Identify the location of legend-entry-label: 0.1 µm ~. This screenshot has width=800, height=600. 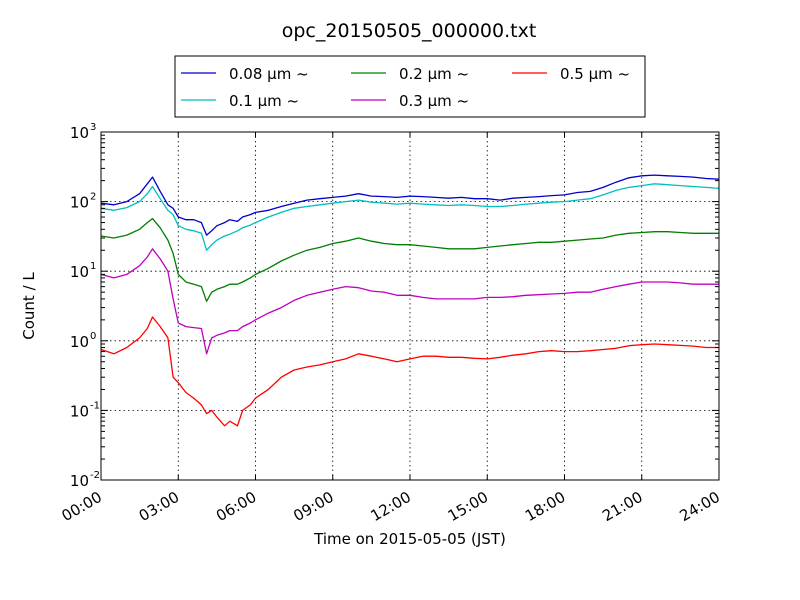
(264, 101).